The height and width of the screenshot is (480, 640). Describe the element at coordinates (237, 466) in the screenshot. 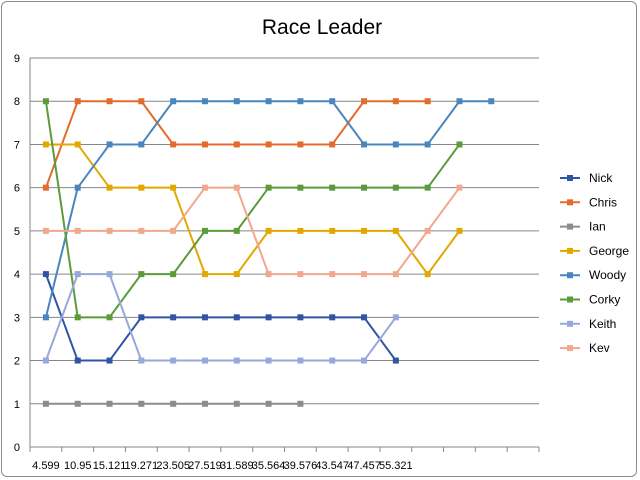

I see `x-tick-label: 31.589` at that location.